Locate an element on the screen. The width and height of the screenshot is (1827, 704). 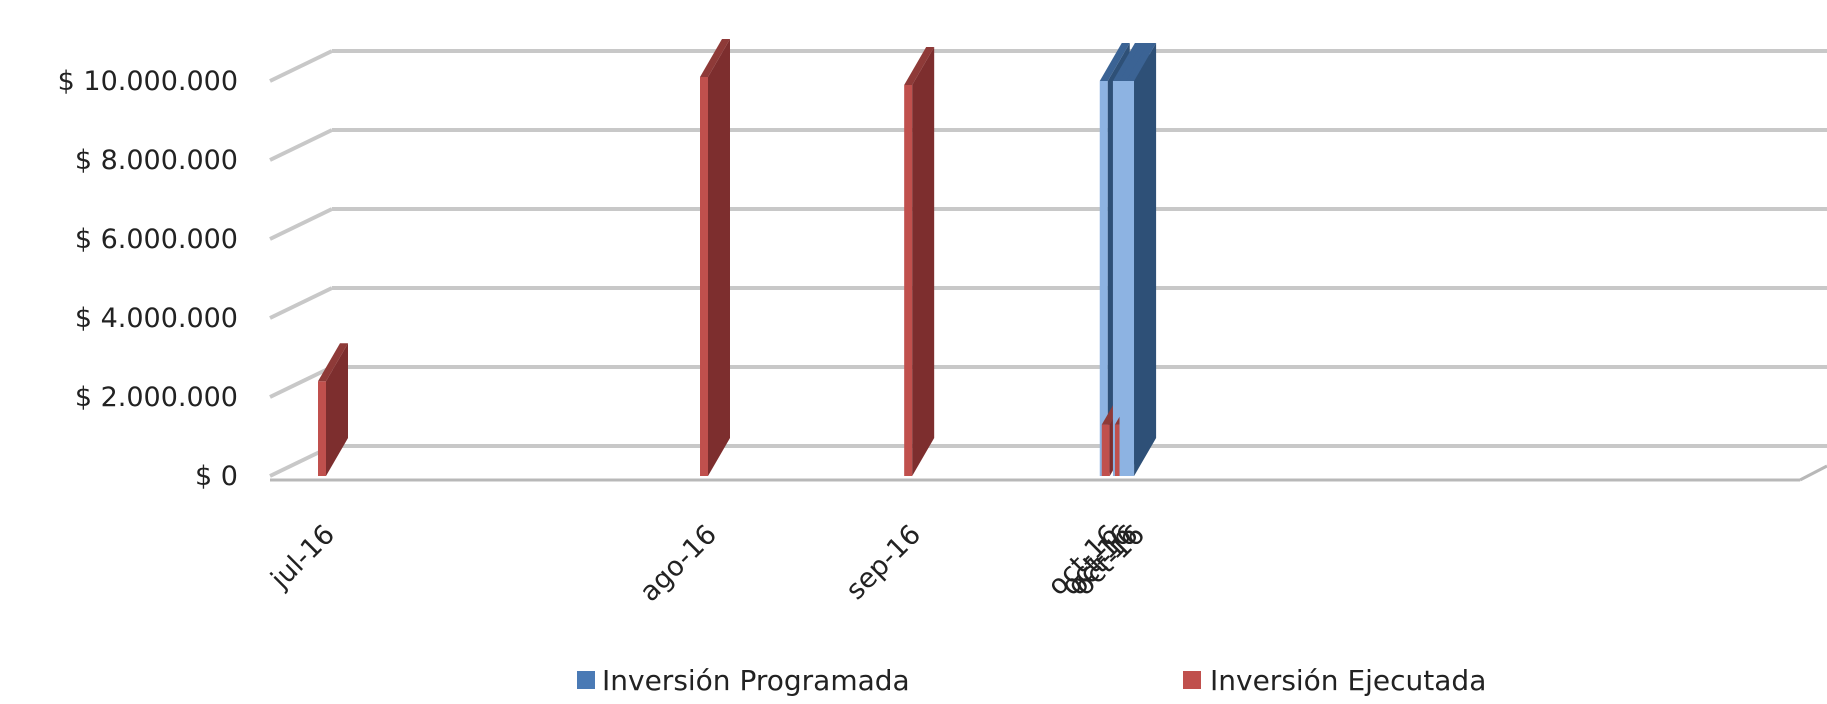
y-tick-label: $ 2.000.000 is located at coordinates (156, 397).